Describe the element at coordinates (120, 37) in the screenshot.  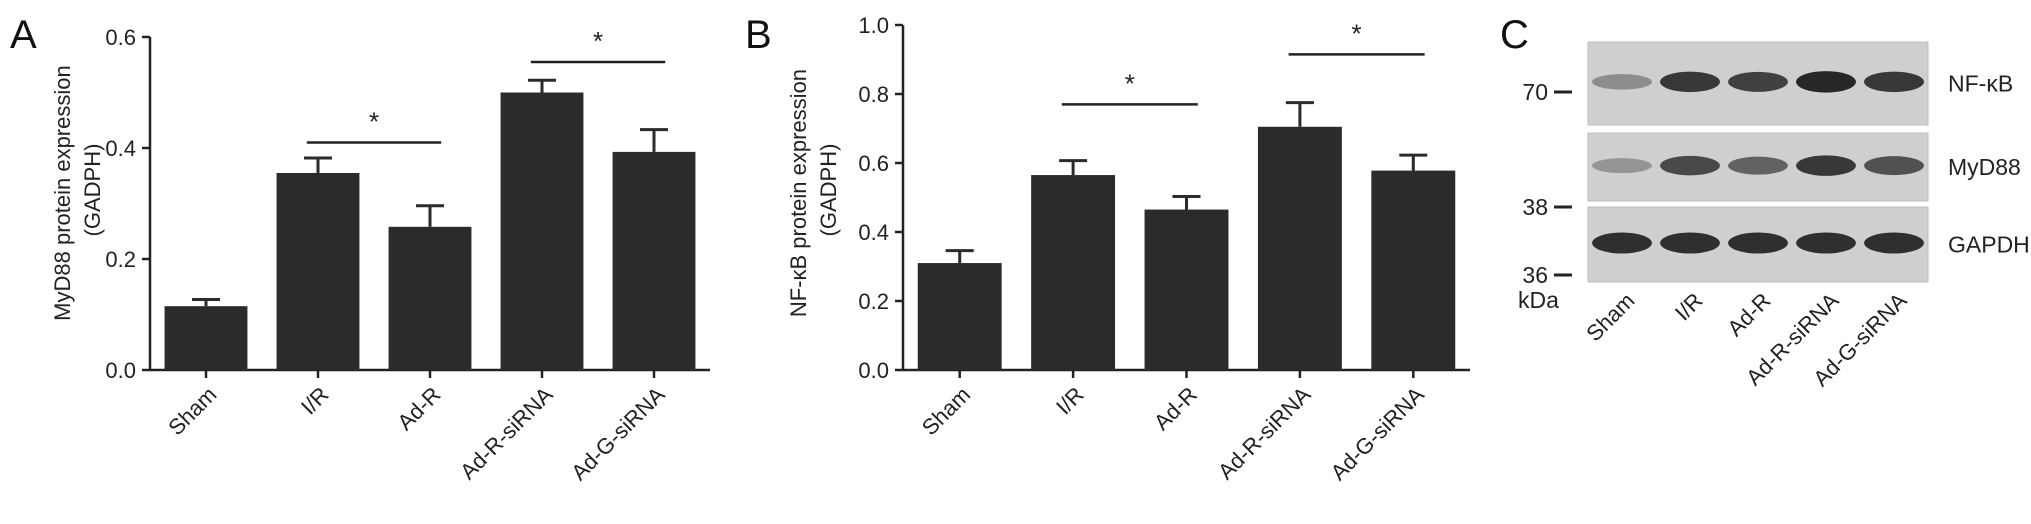
I see `chart-a-y-tick-label: 0.6` at that location.